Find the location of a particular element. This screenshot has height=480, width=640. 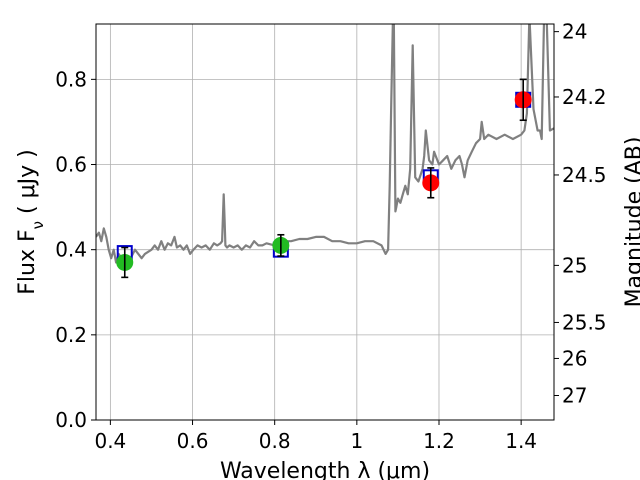

x-tick-label: 0.6 is located at coordinates (193, 441).